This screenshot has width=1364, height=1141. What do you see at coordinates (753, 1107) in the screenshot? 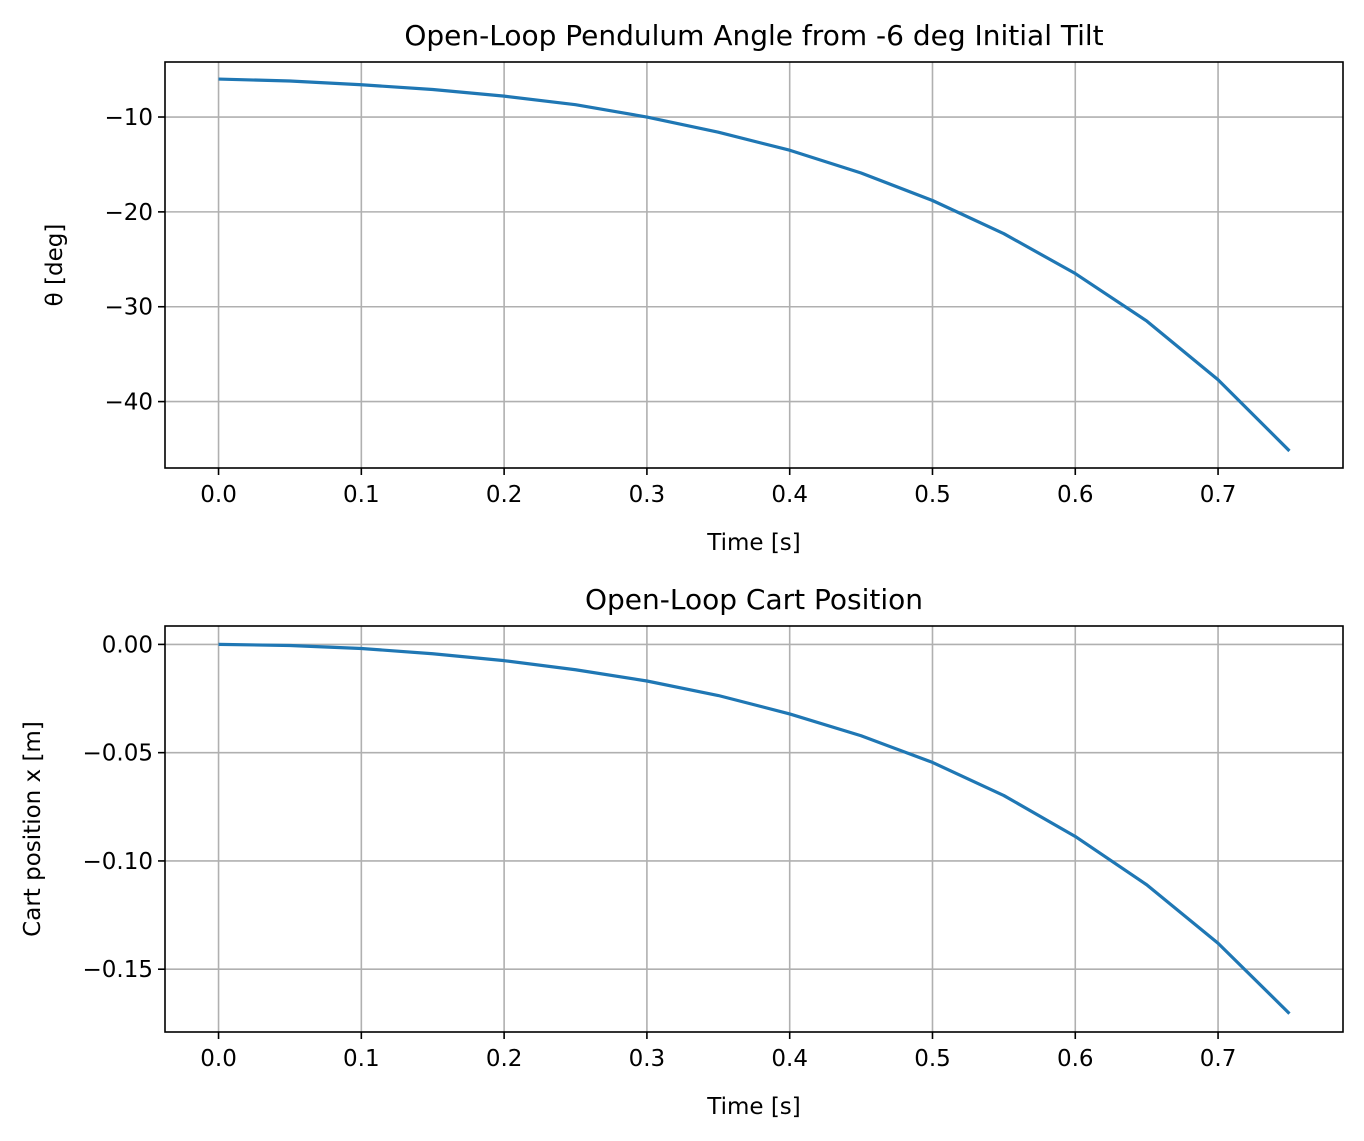
I see `cart-x-axis-label: Time [s]` at bounding box center [753, 1107].